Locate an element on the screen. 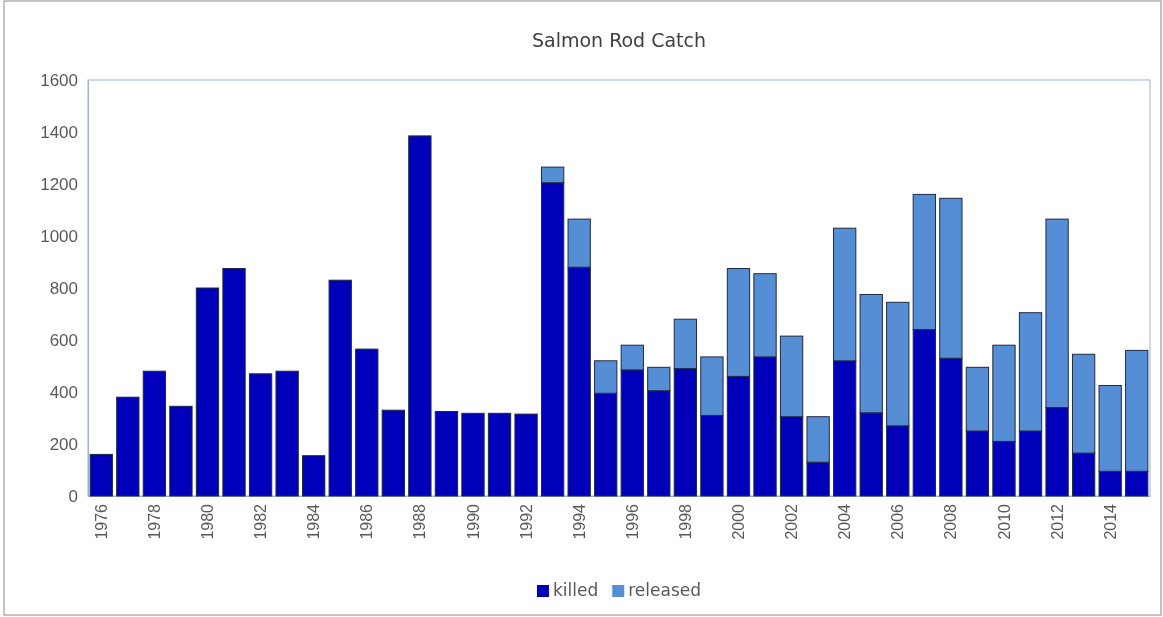 The width and height of the screenshot is (1163, 617). x-tick-label: 1988 is located at coordinates (420, 521).